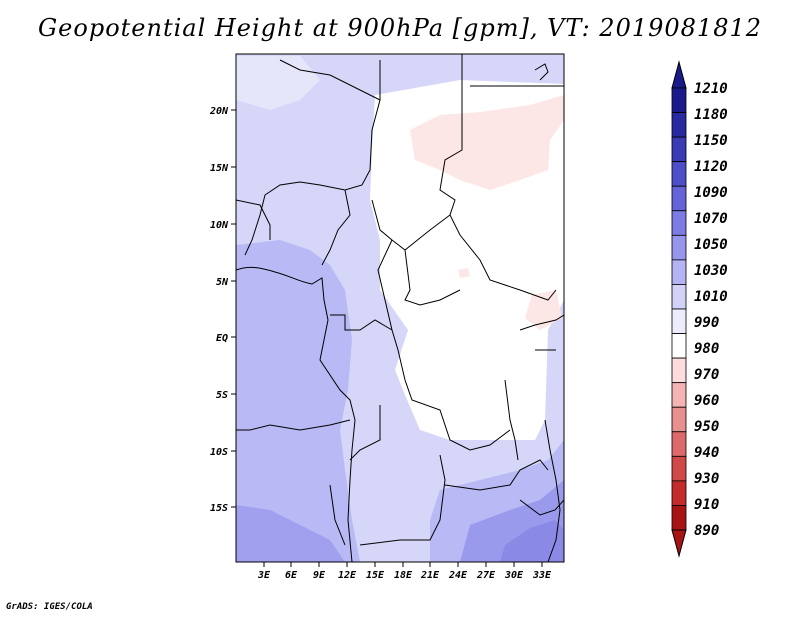 The image size is (800, 618). I want to click on colorbar-label: 1150, so click(711, 141).